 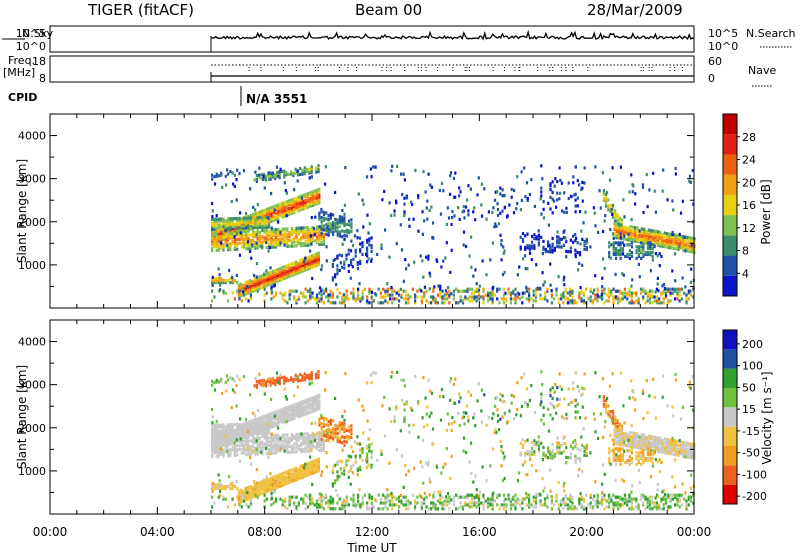 I want to click on cpid-label: CPID, so click(x=22, y=97).